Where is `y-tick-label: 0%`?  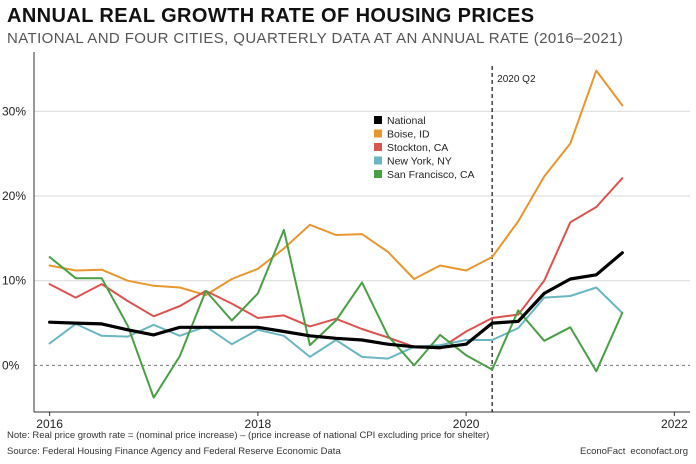 y-tick-label: 0% is located at coordinates (11, 365).